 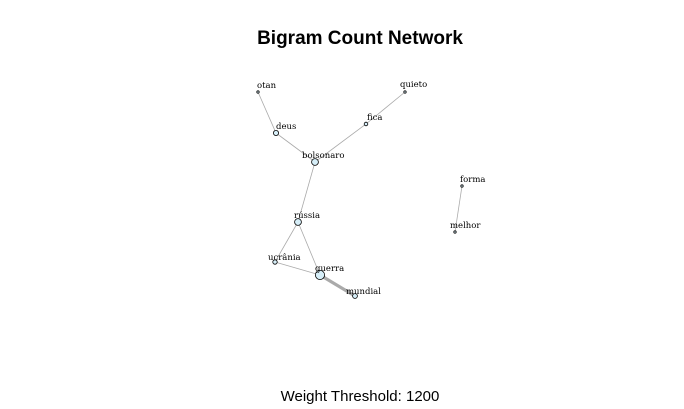 What do you see at coordinates (275, 262) in the screenshot?
I see `node-ucrania` at bounding box center [275, 262].